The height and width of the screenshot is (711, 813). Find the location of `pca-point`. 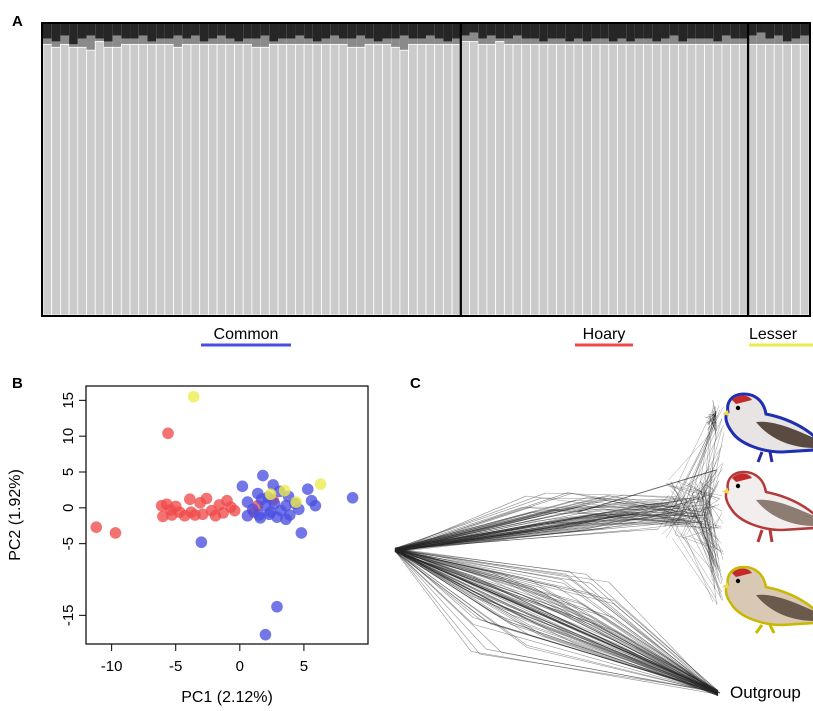

pca-point is located at coordinates (286, 505).